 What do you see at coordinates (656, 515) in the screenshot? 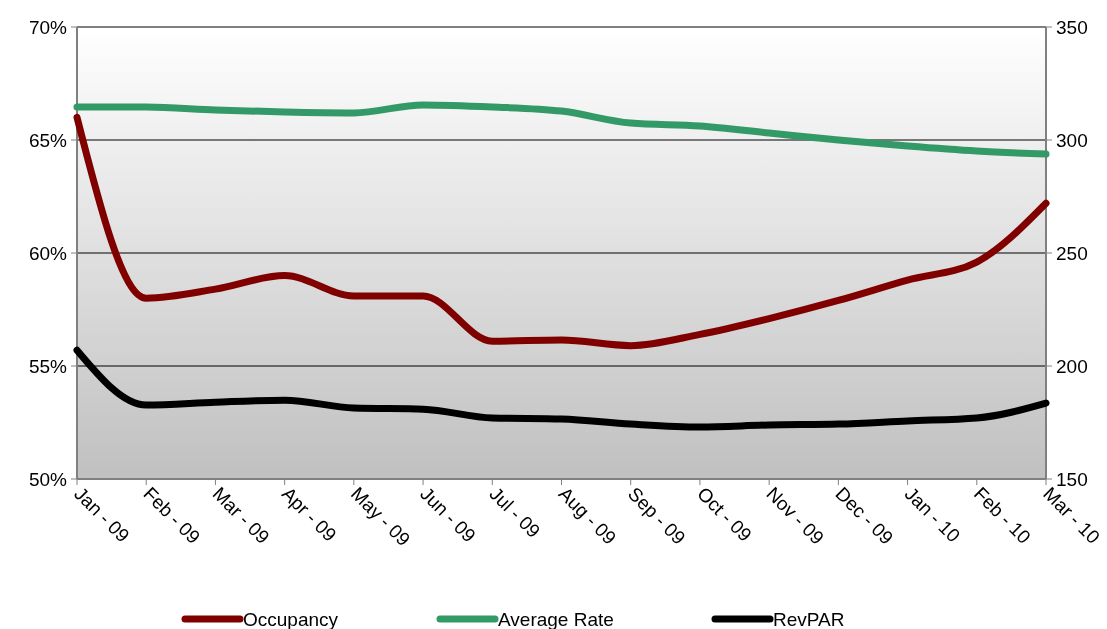
I see `x-tick-label: Sep - 09` at bounding box center [656, 515].